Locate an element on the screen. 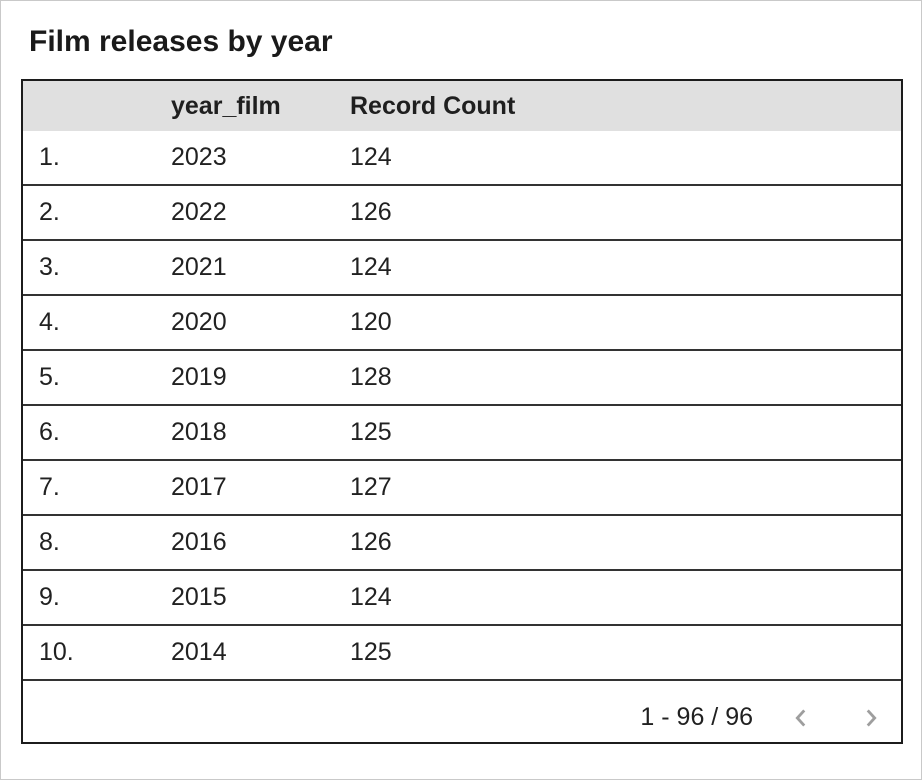  chart-title: Film releases by year is located at coordinates (181, 41).